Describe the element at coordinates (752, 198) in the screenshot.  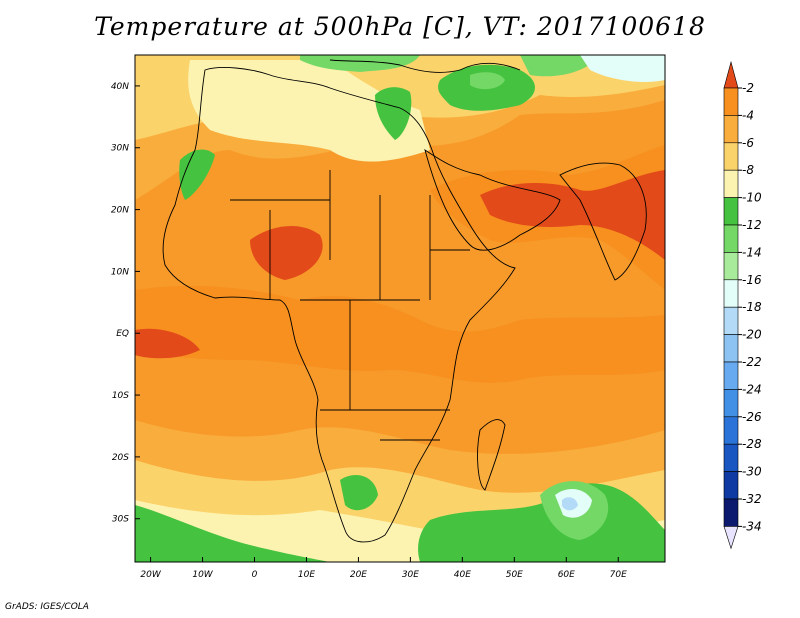
I see `colorbar-label: -10` at that location.